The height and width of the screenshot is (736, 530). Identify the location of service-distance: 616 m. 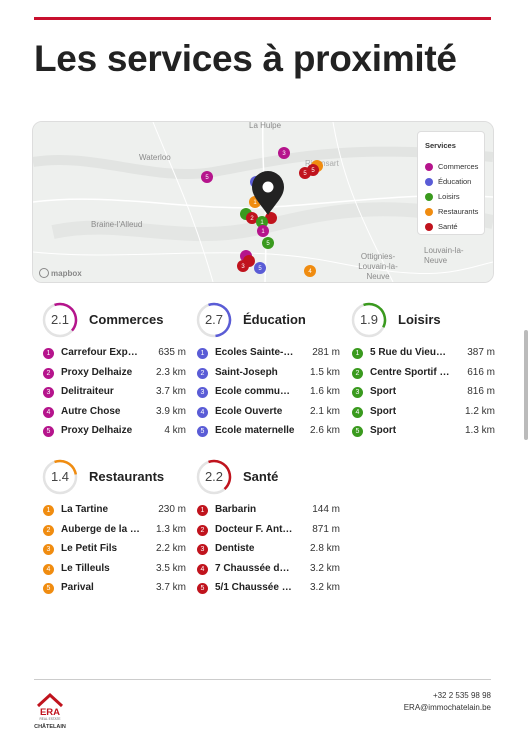
(481, 372).